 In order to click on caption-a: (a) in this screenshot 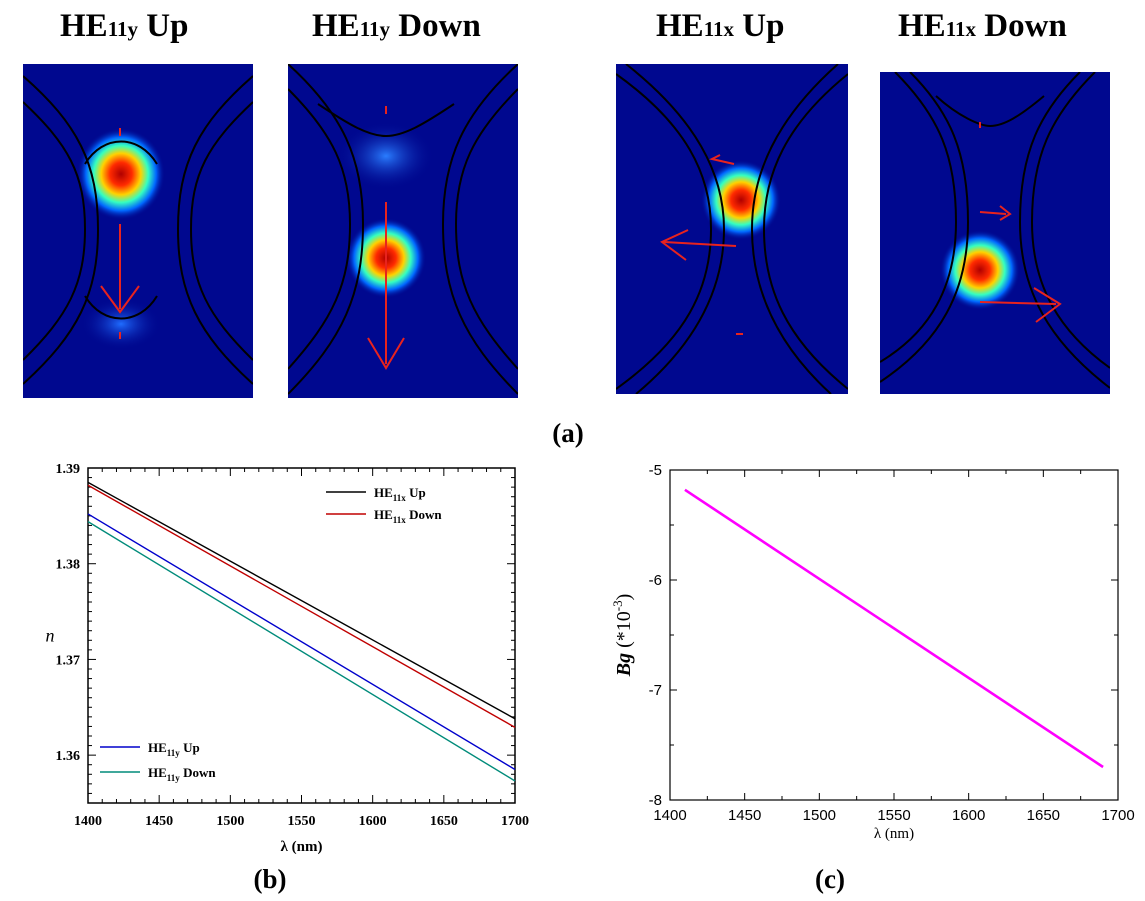, I will do `click(568, 433)`.